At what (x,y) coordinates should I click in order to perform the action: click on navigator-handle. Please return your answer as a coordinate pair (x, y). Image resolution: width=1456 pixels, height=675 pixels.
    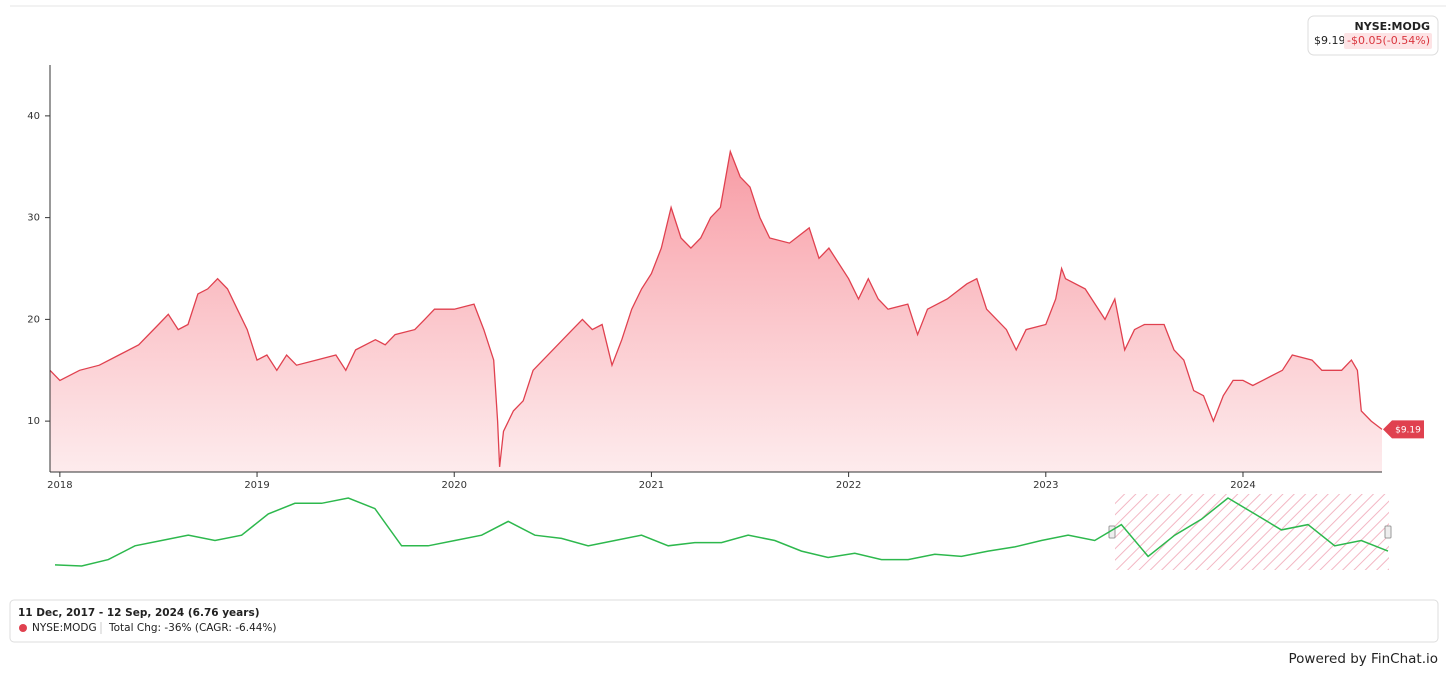
    Looking at the image, I should click on (1388, 532).